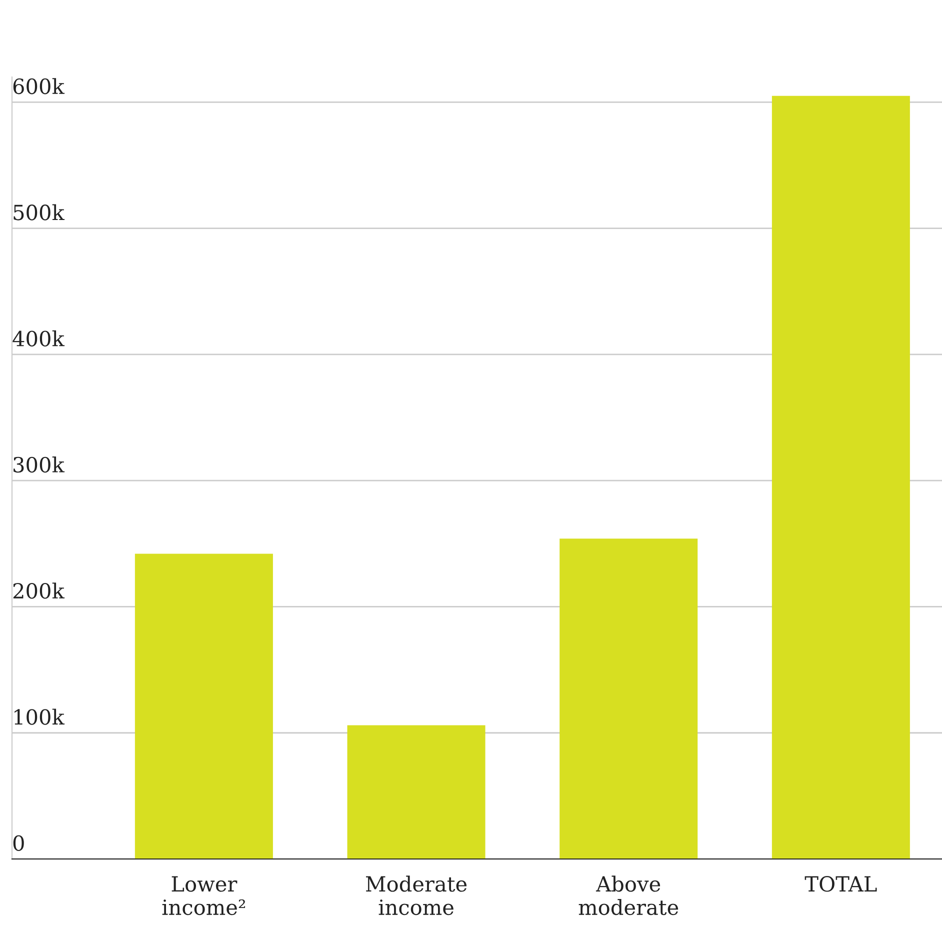  What do you see at coordinates (39, 464) in the screenshot?
I see `y-tick-label: 300k` at bounding box center [39, 464].